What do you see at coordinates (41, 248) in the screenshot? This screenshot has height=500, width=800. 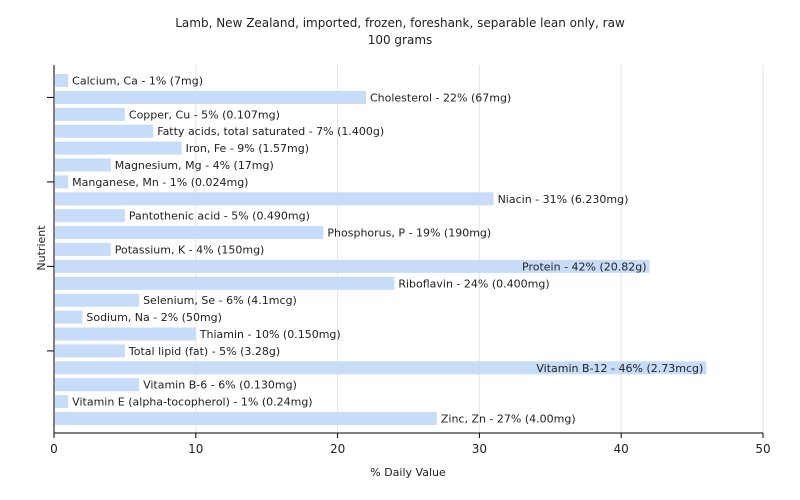 I see `y-axis-title: Nutrient` at bounding box center [41, 248].